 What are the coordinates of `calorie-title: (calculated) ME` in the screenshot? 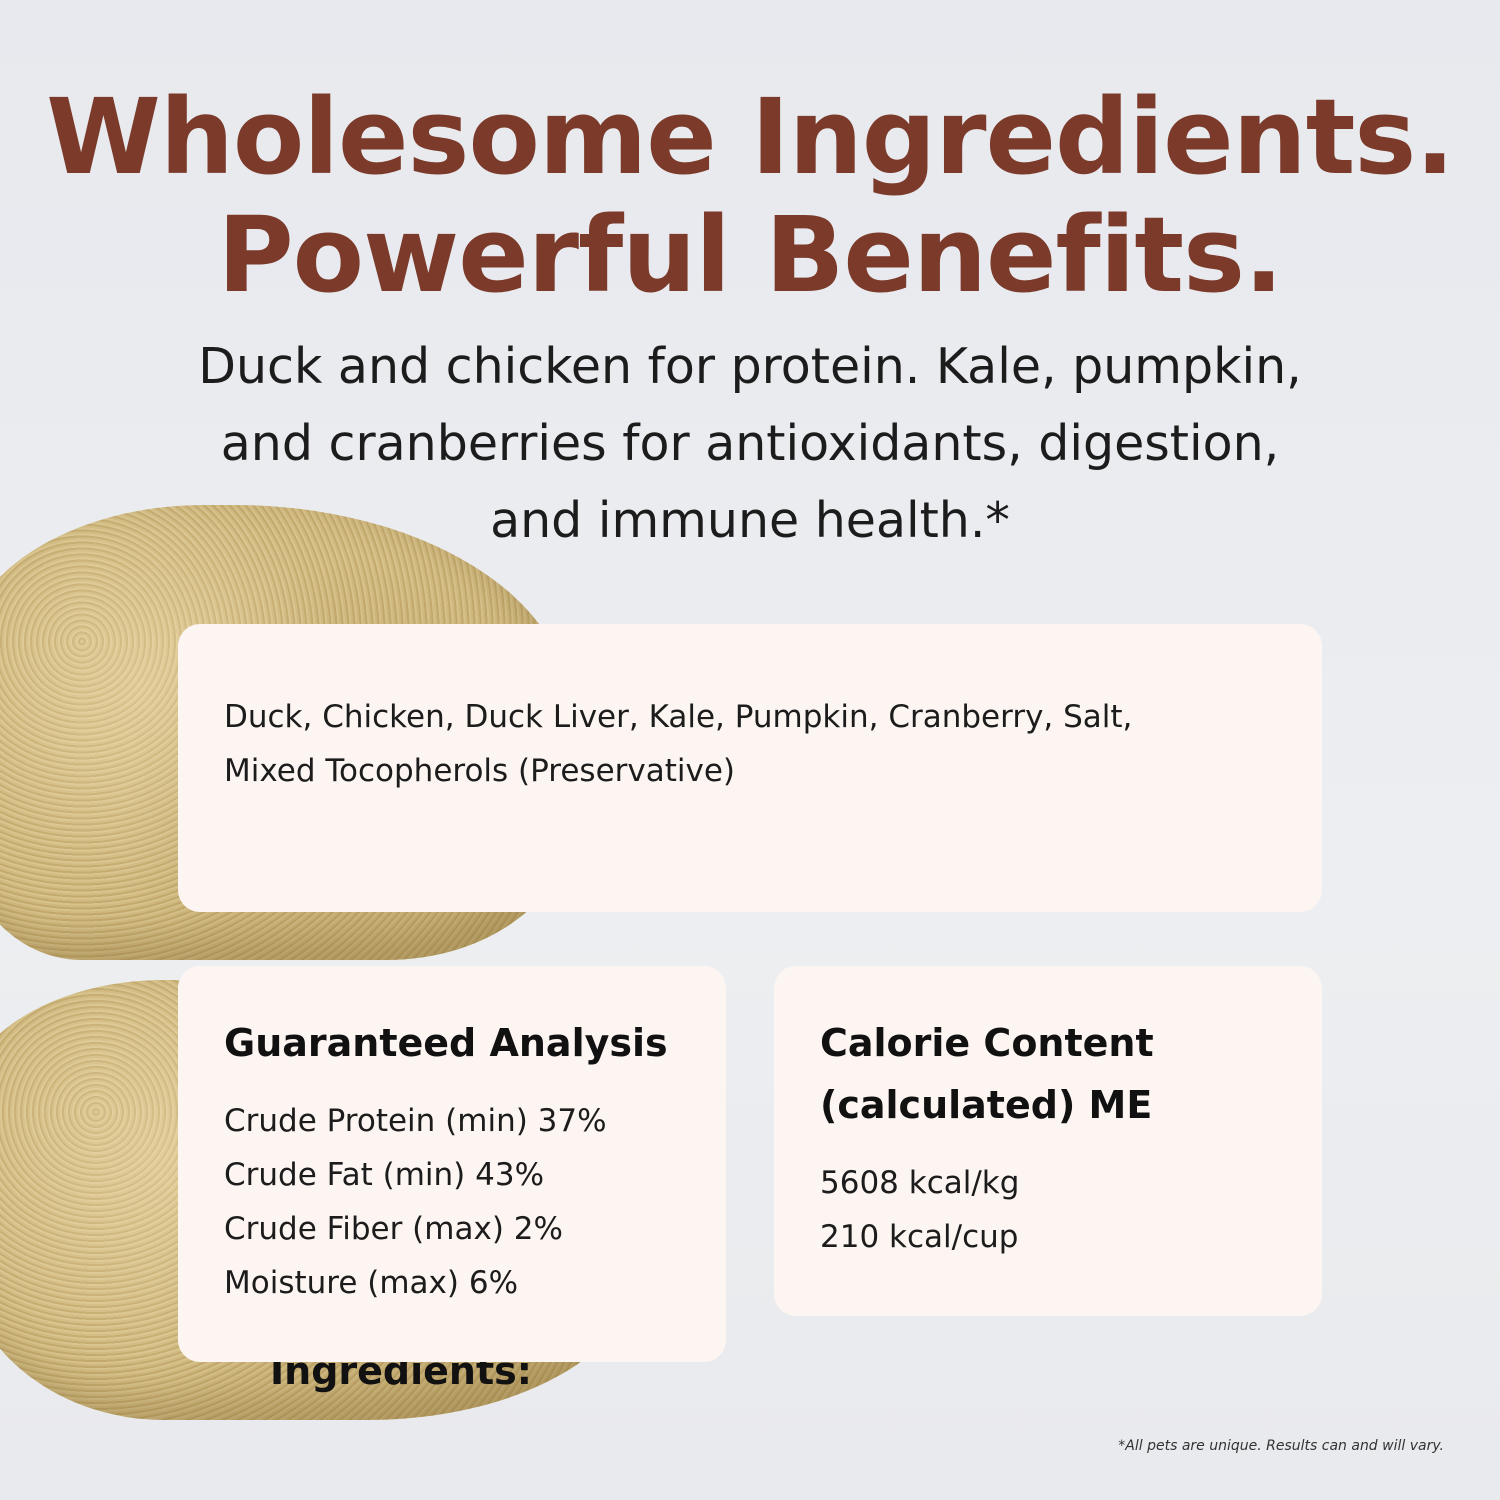 It's located at (986, 1105).